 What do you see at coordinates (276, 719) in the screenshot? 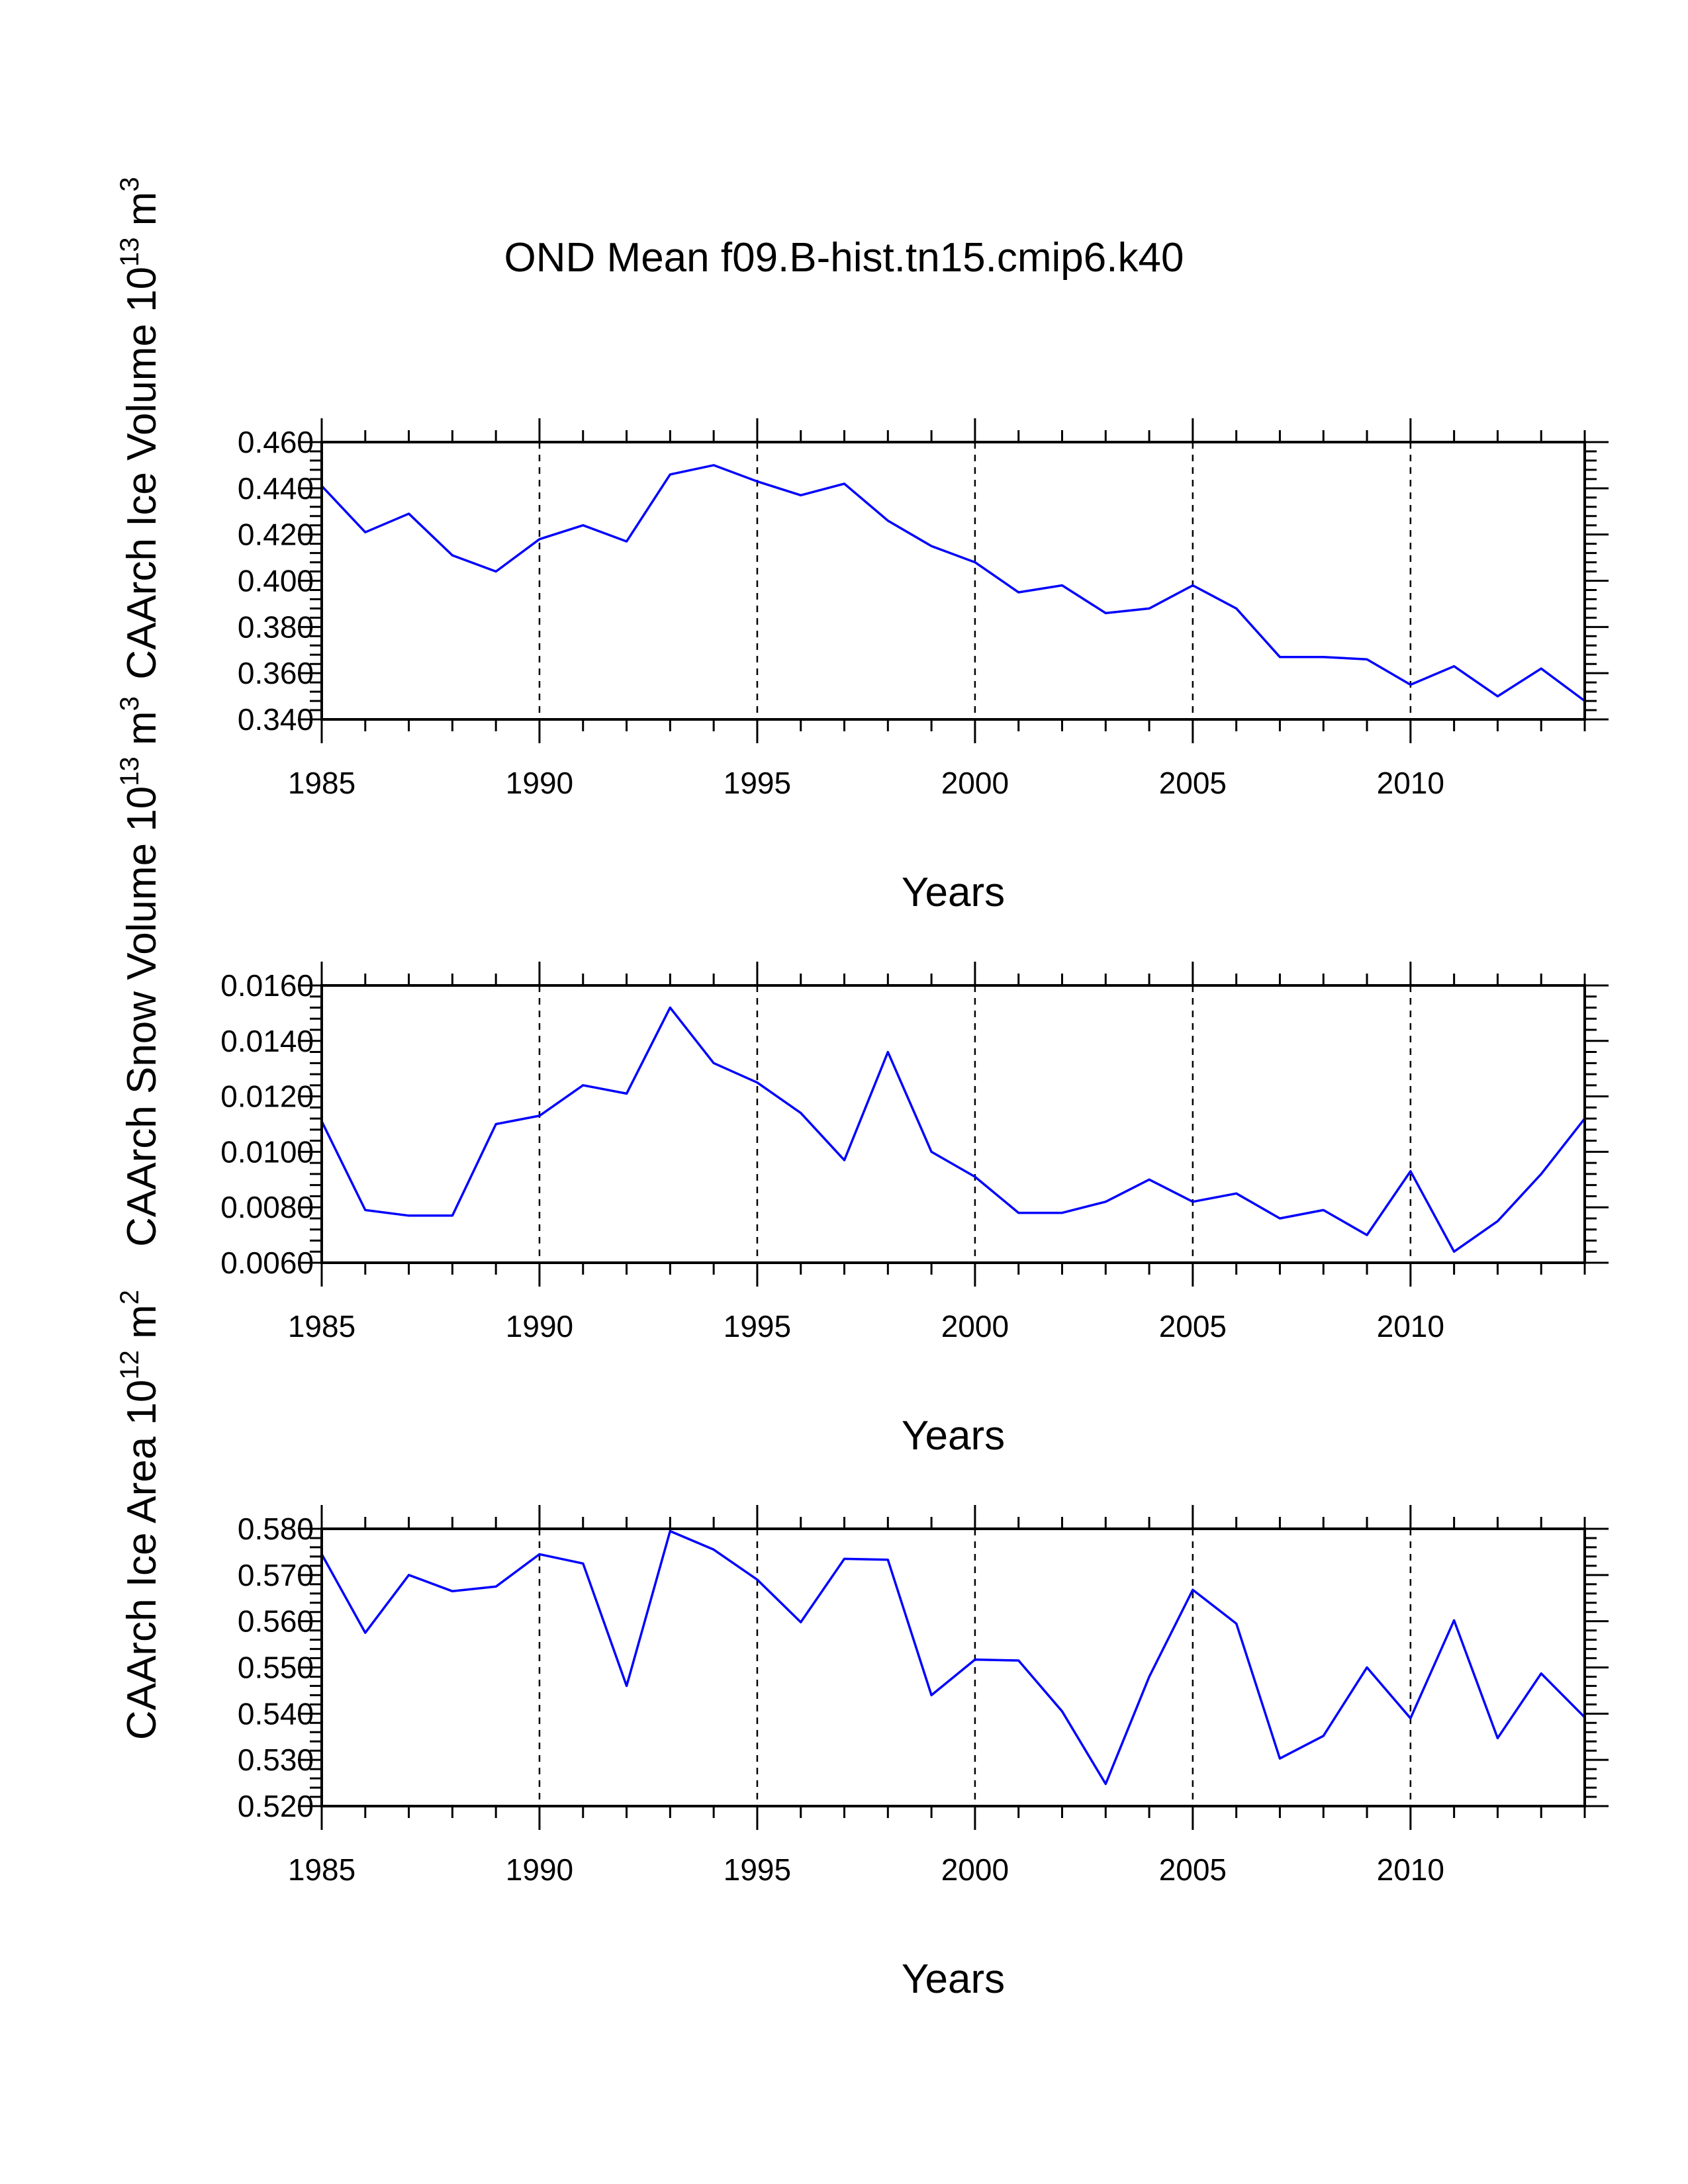
I see `y-tick-label: 0.340` at bounding box center [276, 719].